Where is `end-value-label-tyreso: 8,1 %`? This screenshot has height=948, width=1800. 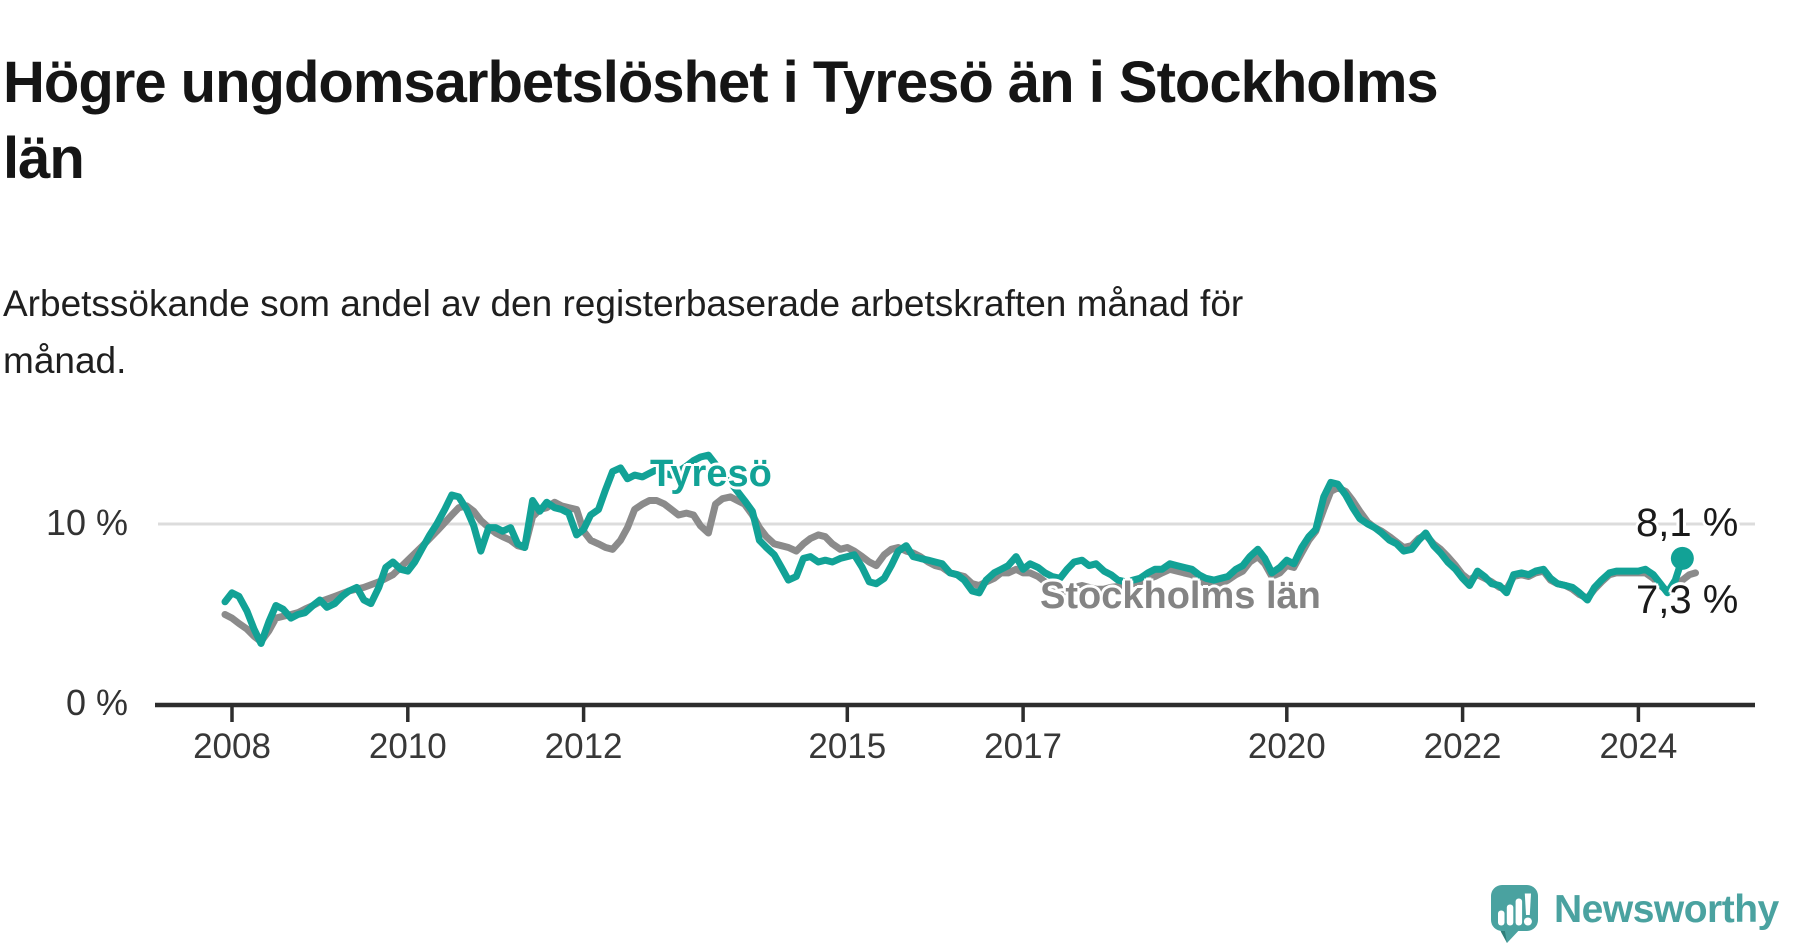
end-value-label-tyreso: 8,1 % is located at coordinates (1687, 523).